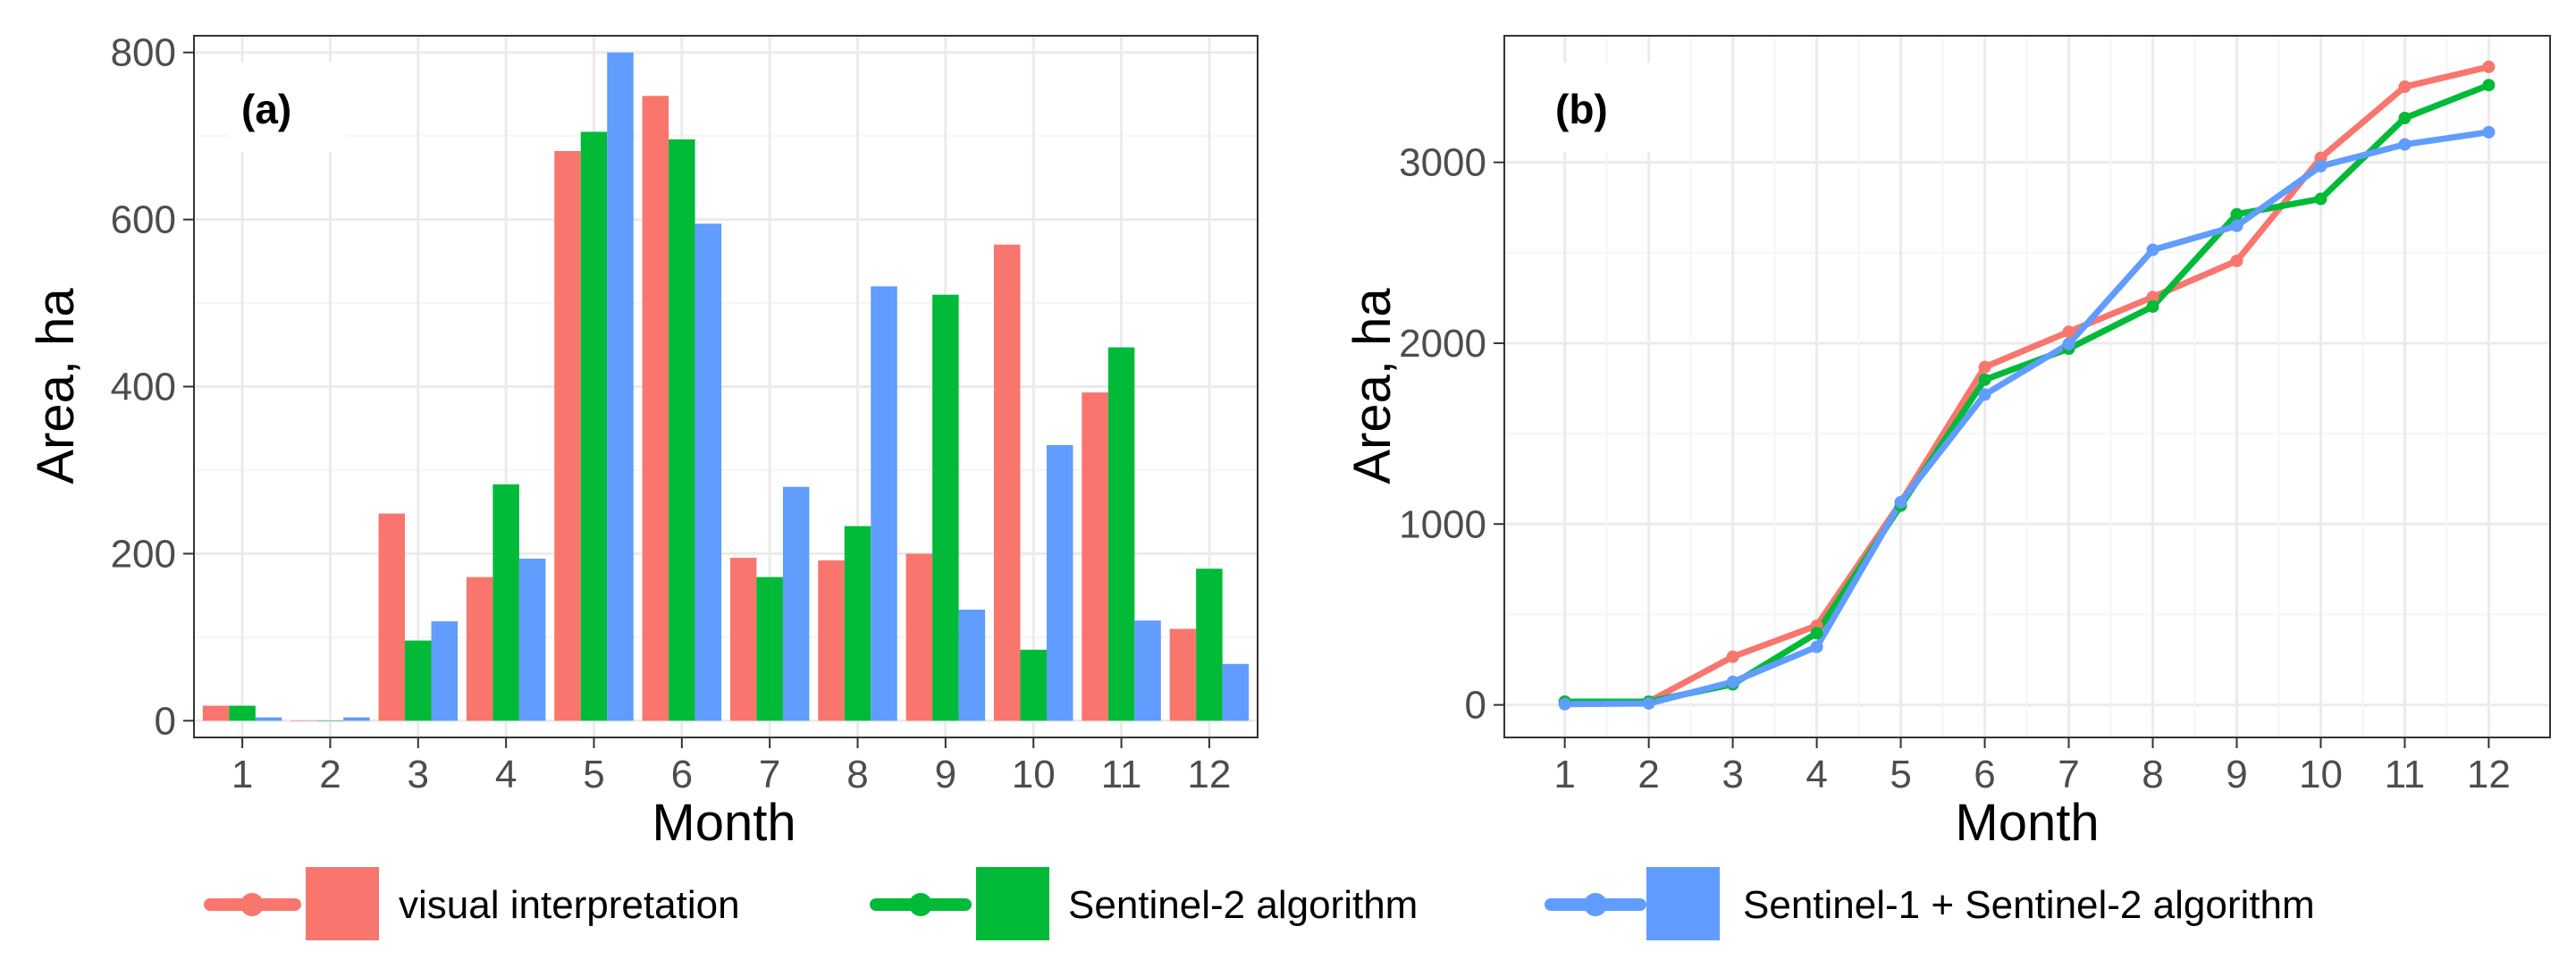 The height and width of the screenshot is (977, 2576). I want to click on legend-label-sentinel-2: Sentinel-2 algorithm, so click(1243, 905).